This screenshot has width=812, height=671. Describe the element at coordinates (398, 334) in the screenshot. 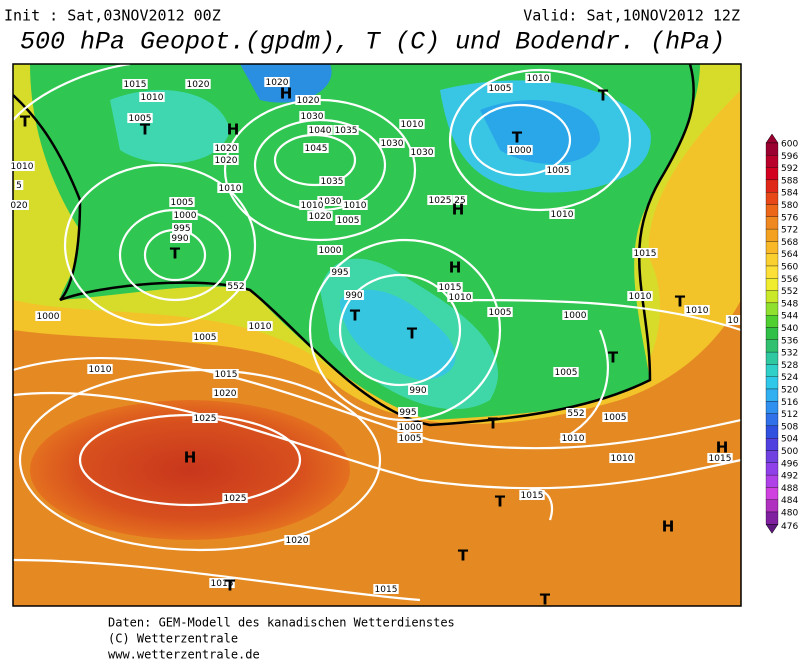

I see `cyan-field` at that location.